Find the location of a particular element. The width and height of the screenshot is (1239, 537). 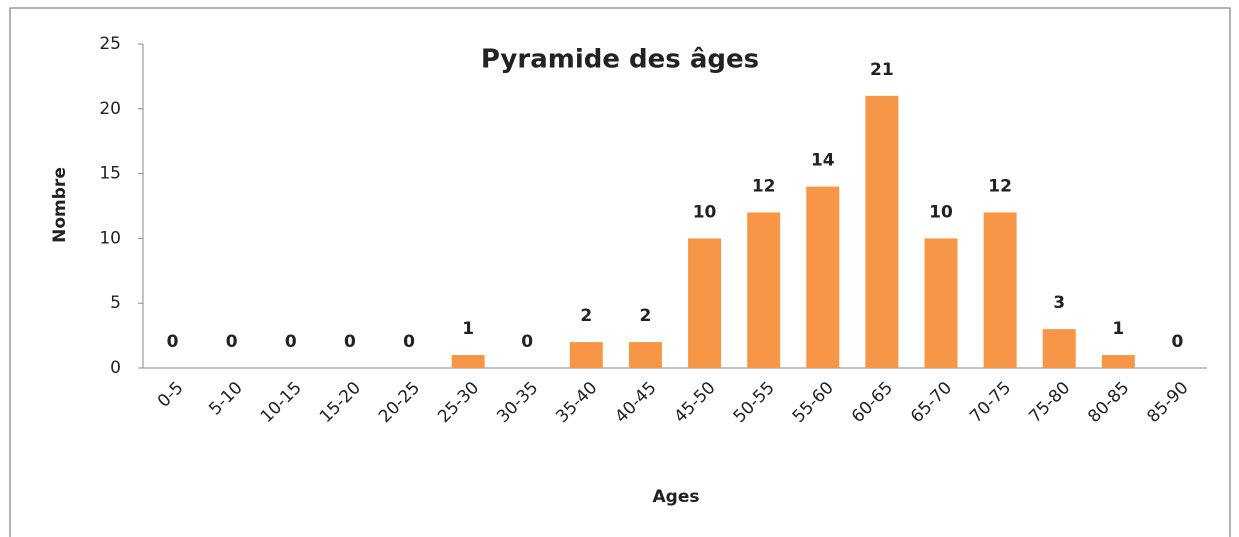

x-tick-label: 75-80 is located at coordinates (1049, 402).